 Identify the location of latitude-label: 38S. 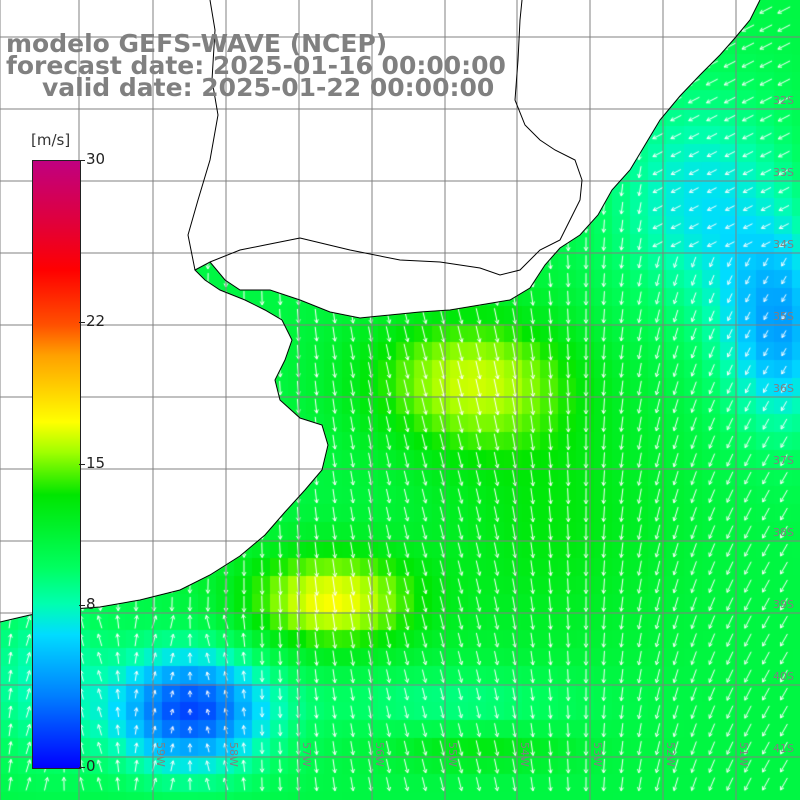
(783, 532).